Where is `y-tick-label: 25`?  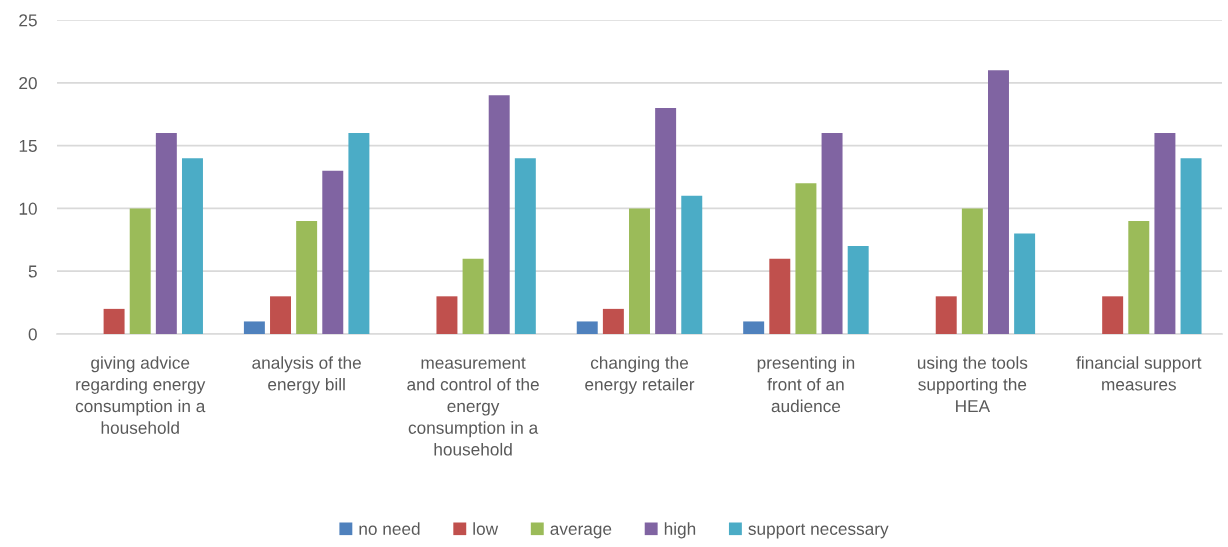 y-tick-label: 25 is located at coordinates (28, 20).